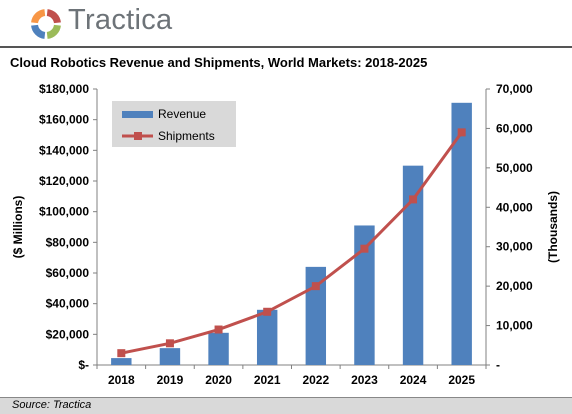  I want to click on x-tick-label: 2024, so click(413, 380).